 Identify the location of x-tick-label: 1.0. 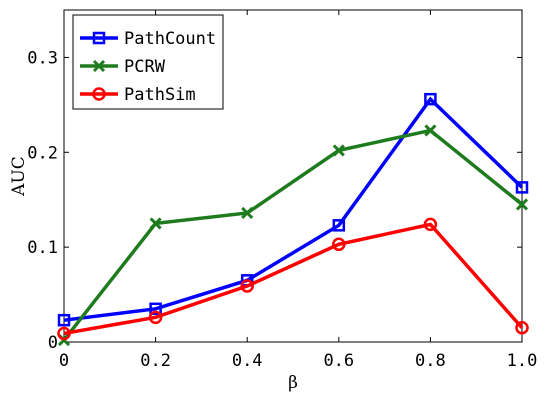
(522, 361).